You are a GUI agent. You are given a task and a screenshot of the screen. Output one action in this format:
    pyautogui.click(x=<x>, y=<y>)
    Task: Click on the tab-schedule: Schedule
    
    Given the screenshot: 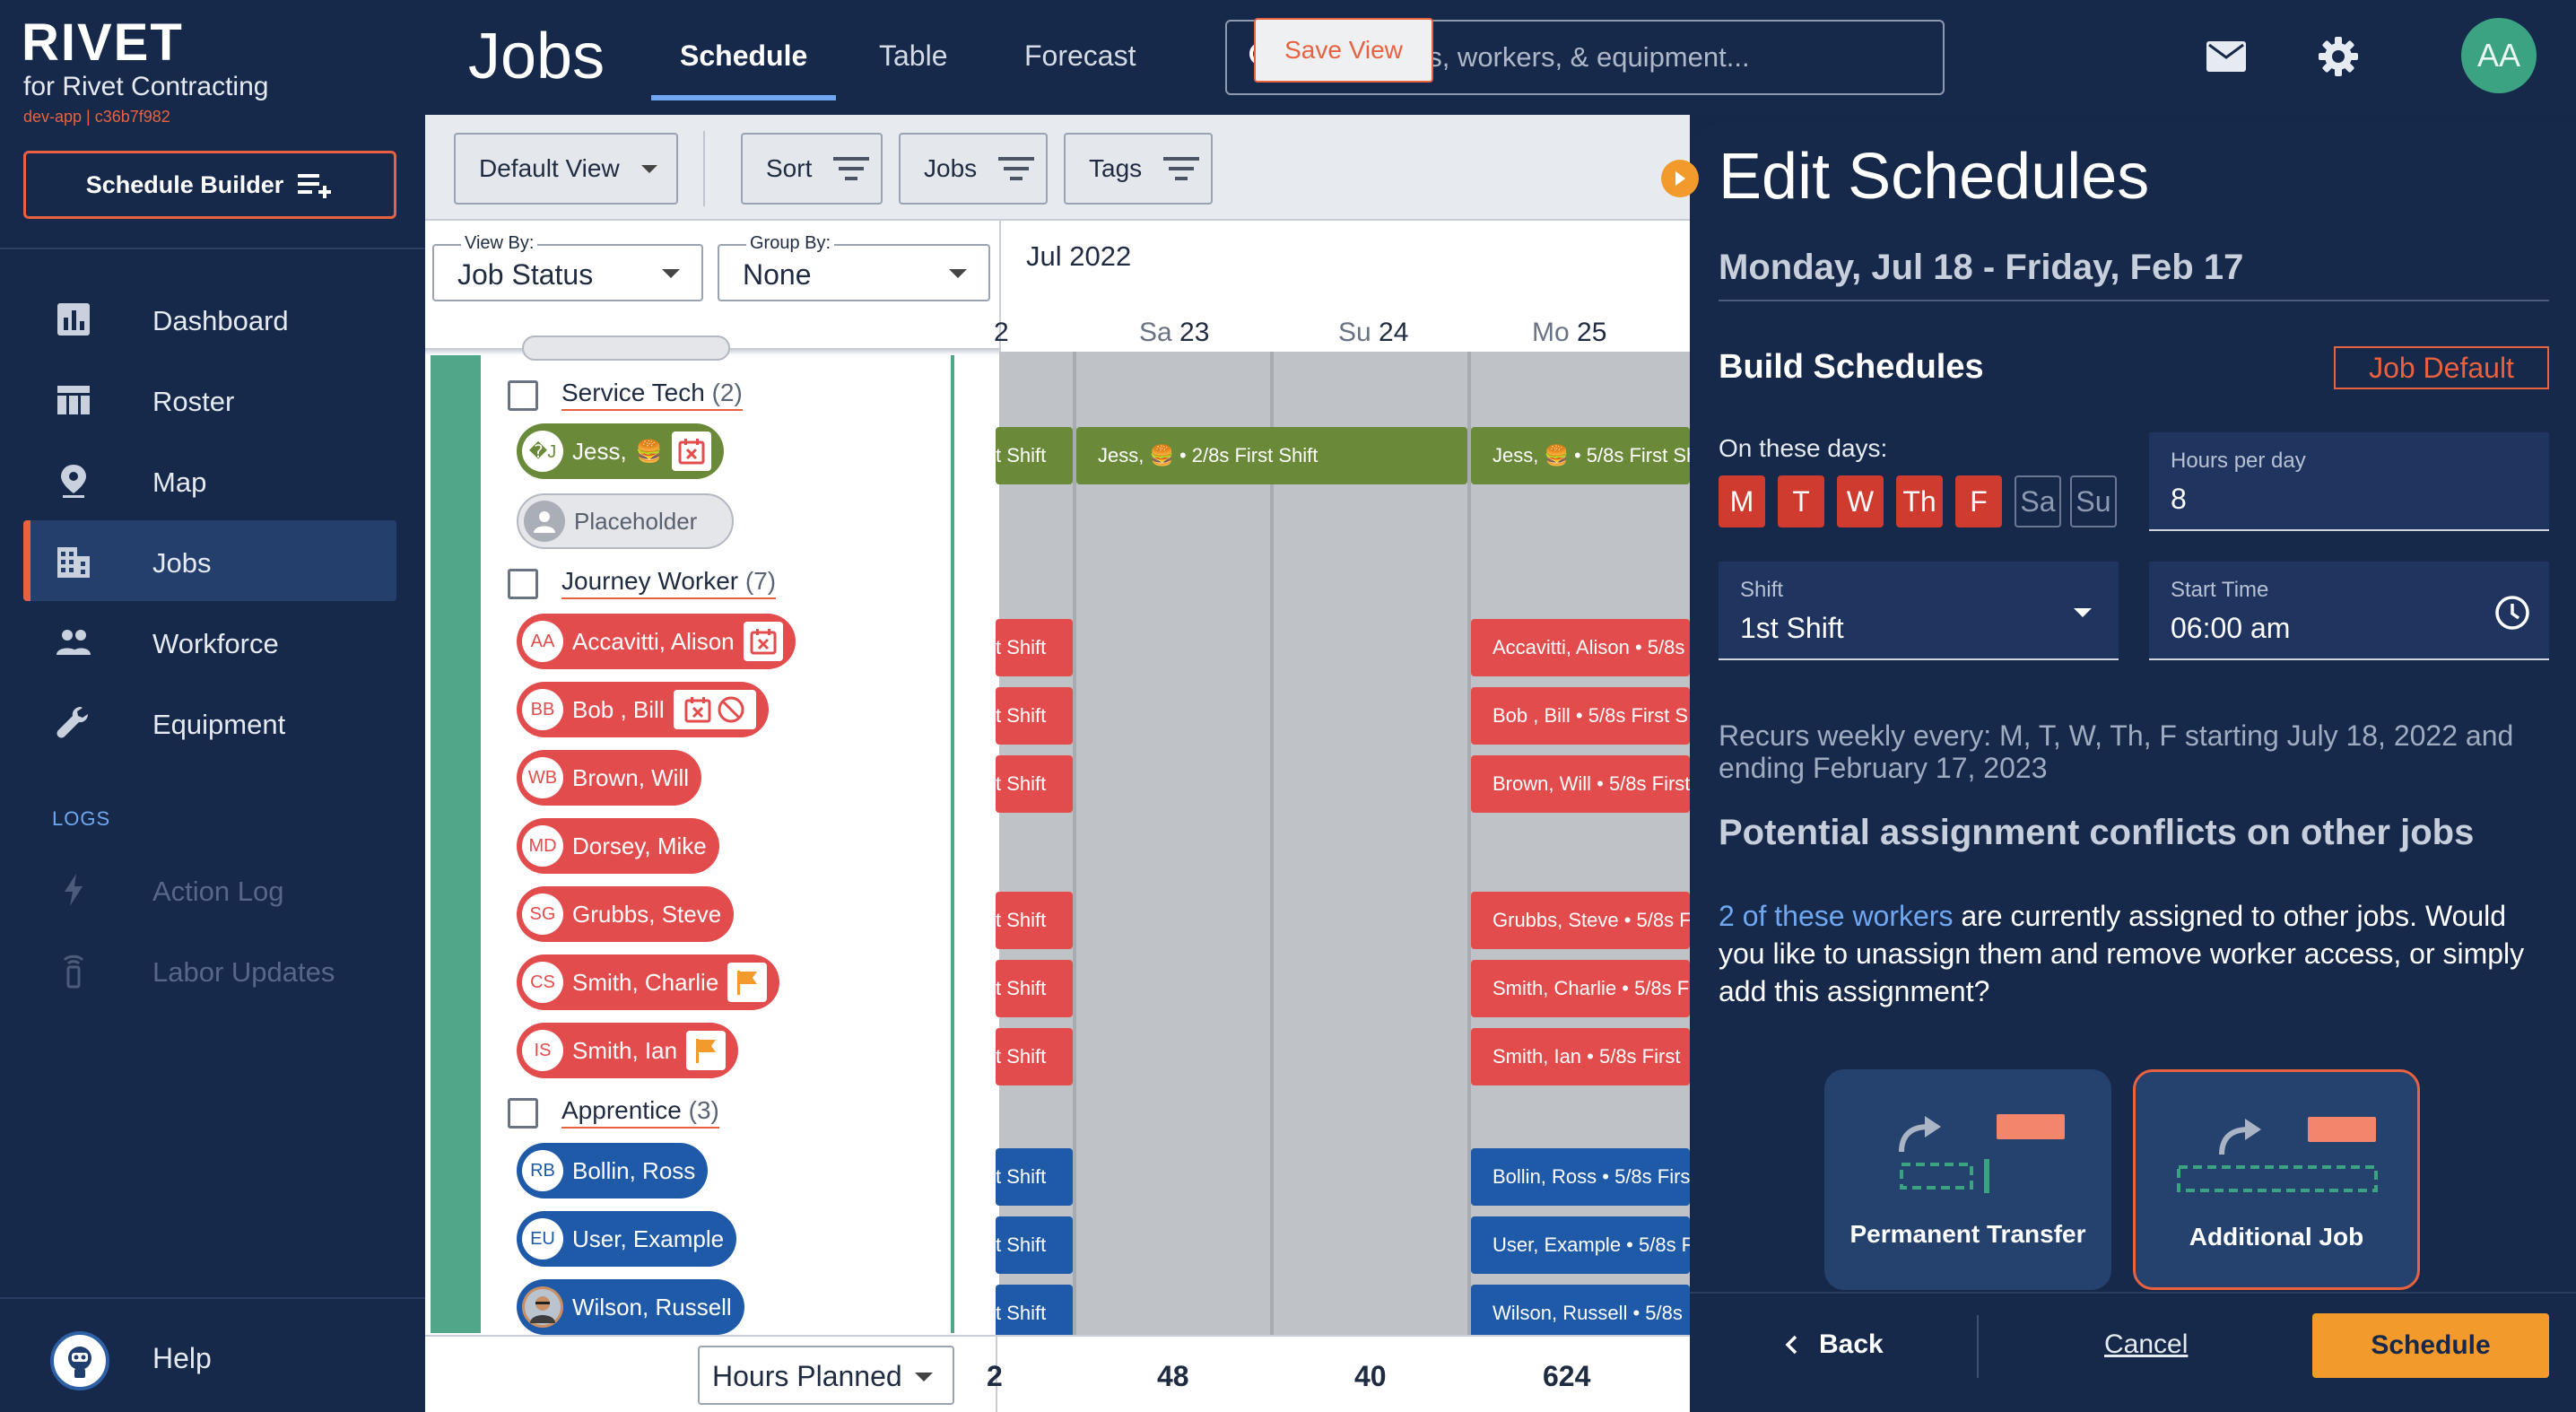 What is the action you would take?
    pyautogui.click(x=744, y=56)
    